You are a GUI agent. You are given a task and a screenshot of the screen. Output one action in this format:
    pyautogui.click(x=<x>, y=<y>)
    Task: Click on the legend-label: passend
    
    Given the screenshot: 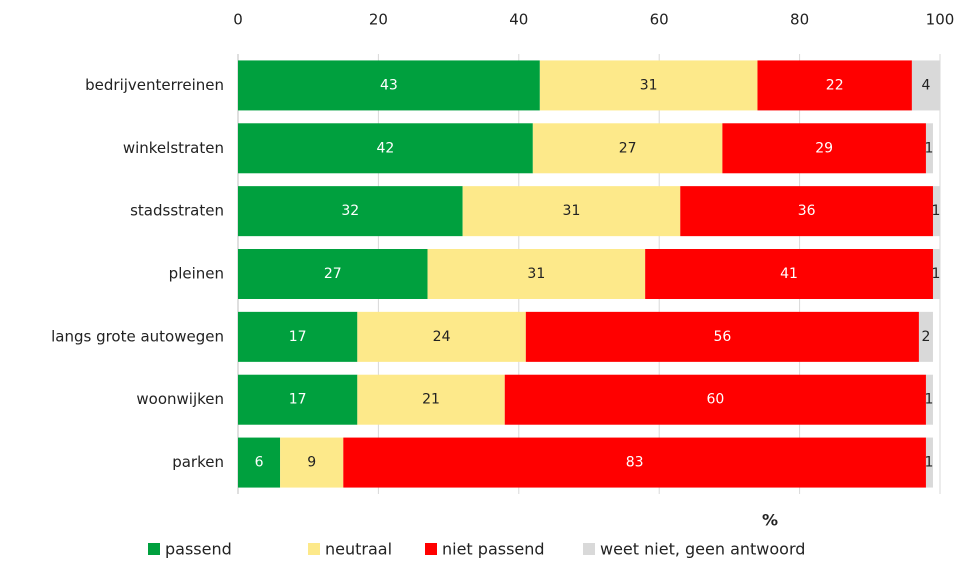 What is the action you would take?
    pyautogui.click(x=198, y=549)
    